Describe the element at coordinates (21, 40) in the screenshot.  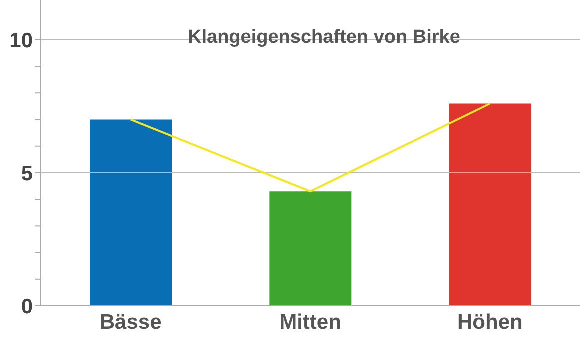
I see `y-tick-label: 10` at that location.